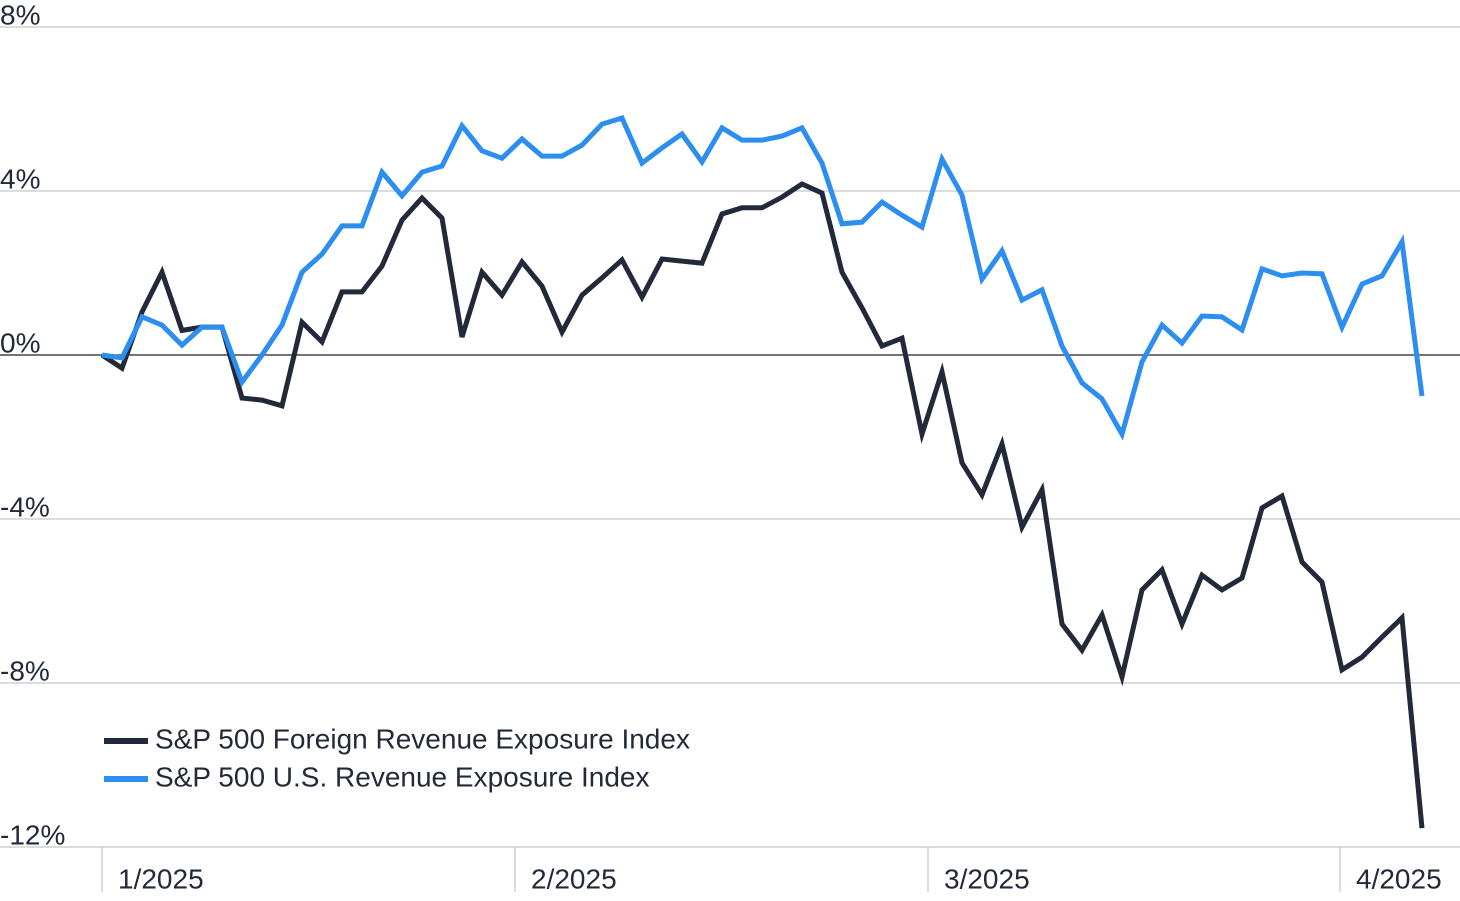 The width and height of the screenshot is (1460, 901). I want to click on y-tick-label: 4%, so click(20, 178).